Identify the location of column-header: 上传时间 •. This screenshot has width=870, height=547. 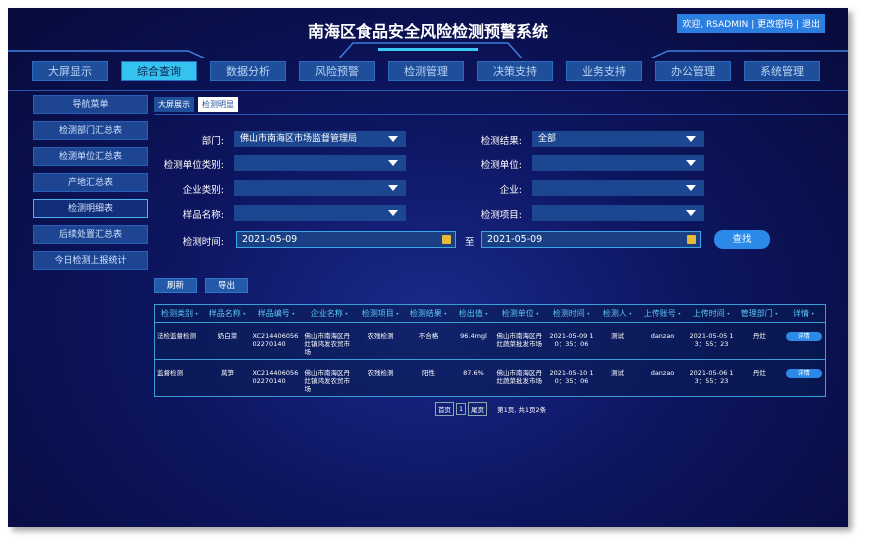
(711, 313).